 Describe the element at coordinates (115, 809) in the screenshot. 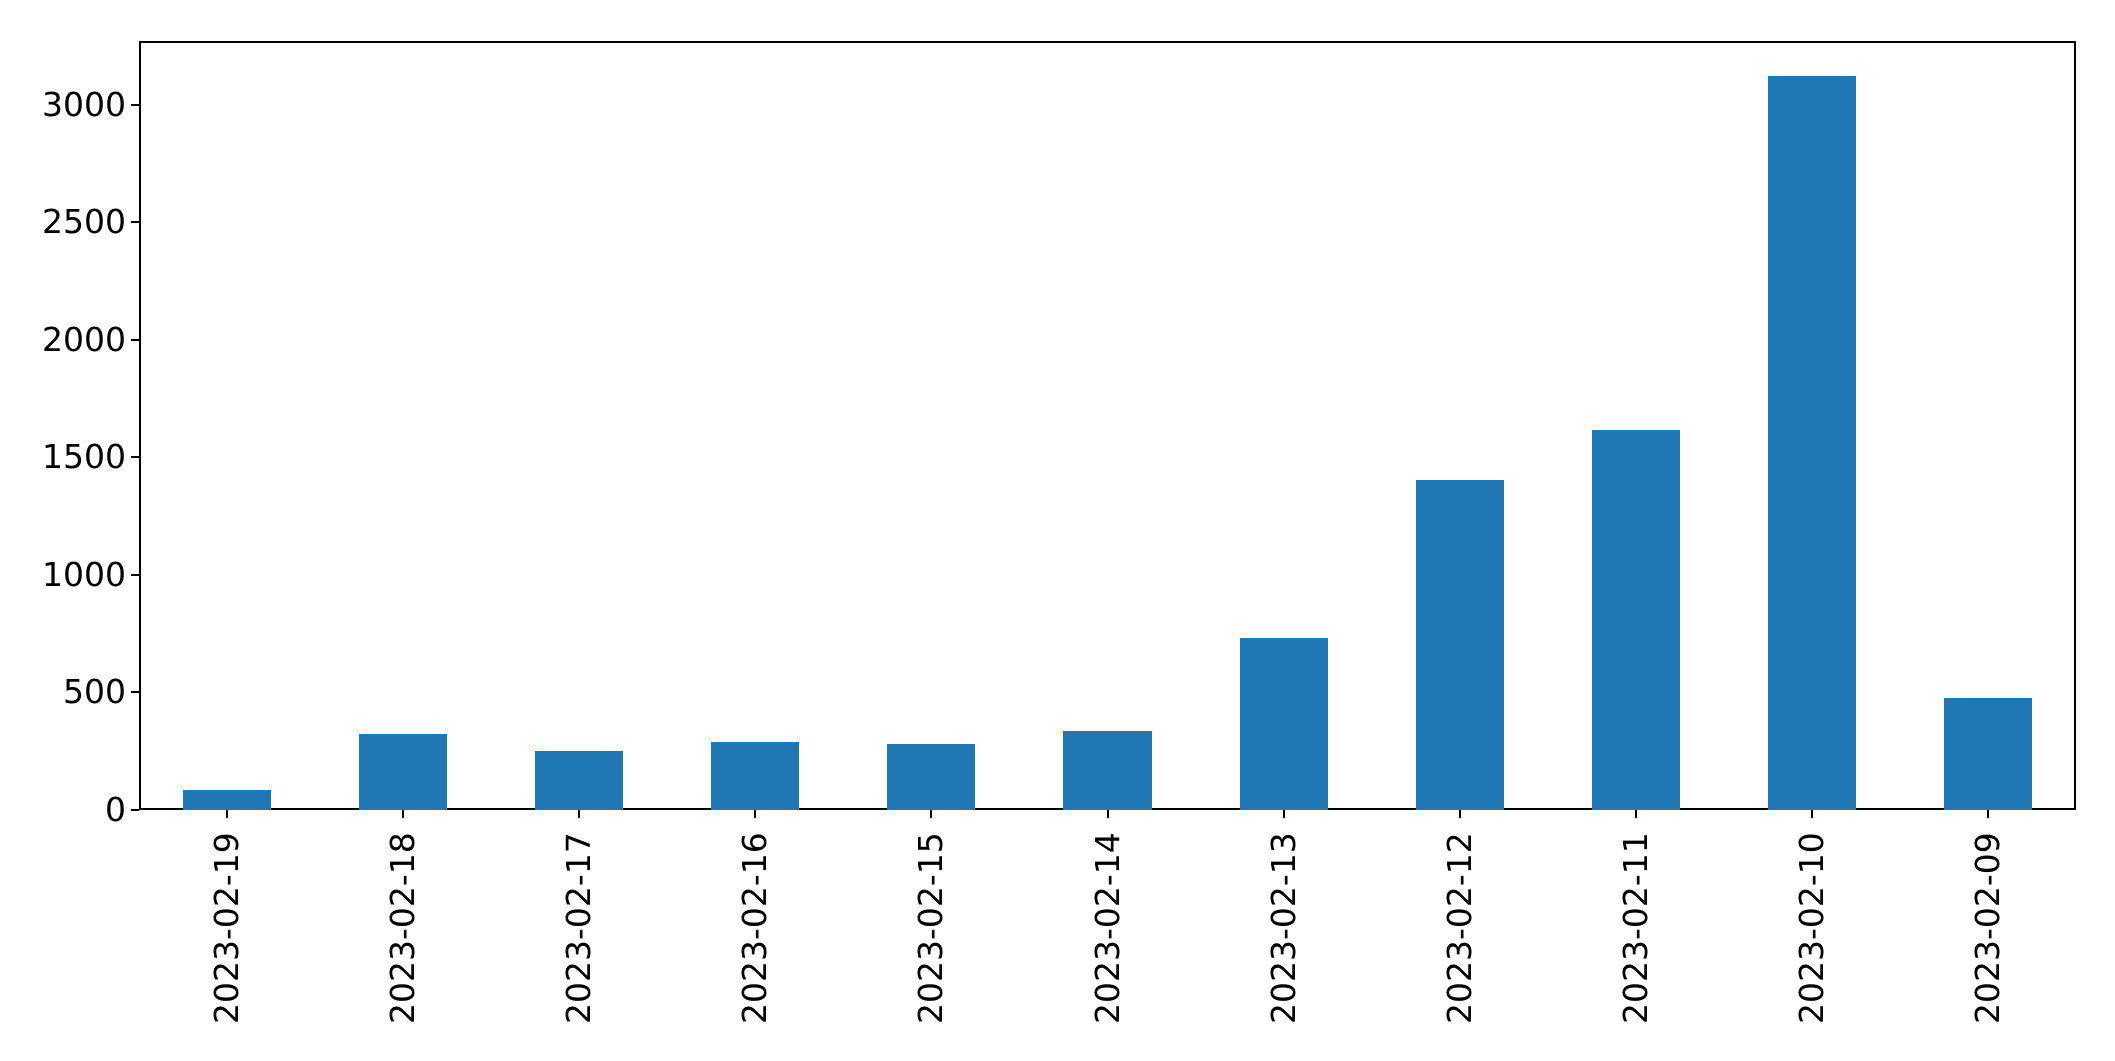

I see `y-tick-label: 0` at that location.